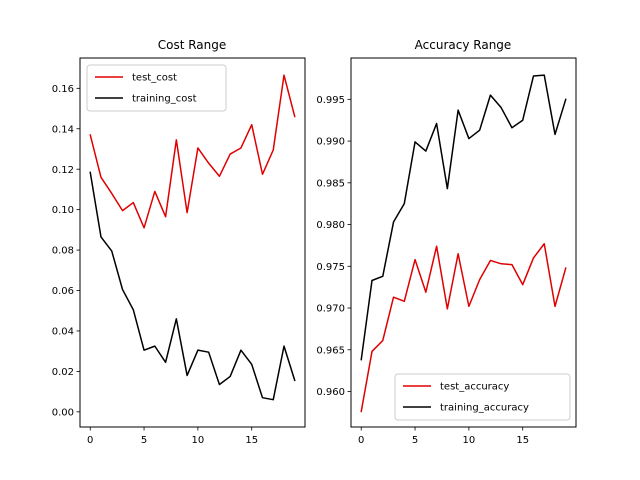  What do you see at coordinates (330, 183) in the screenshot?
I see `accuracy-y-tick-label: 0.985` at bounding box center [330, 183].